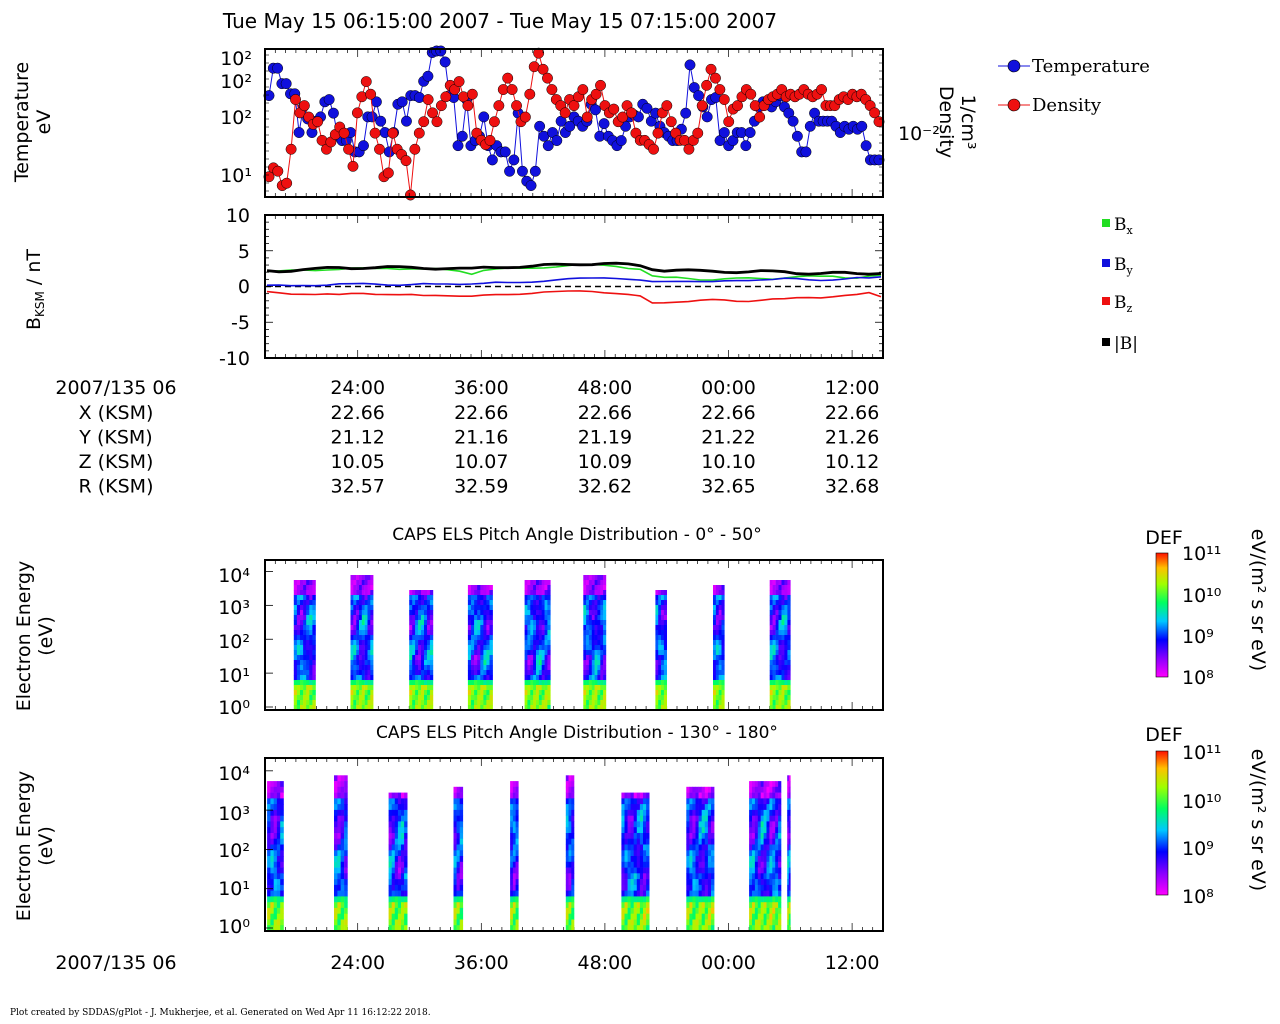 This screenshot has height=1024, width=1280. Describe the element at coordinates (236, 176) in the screenshot. I see `temp-ytick-4: 10¹` at that location.